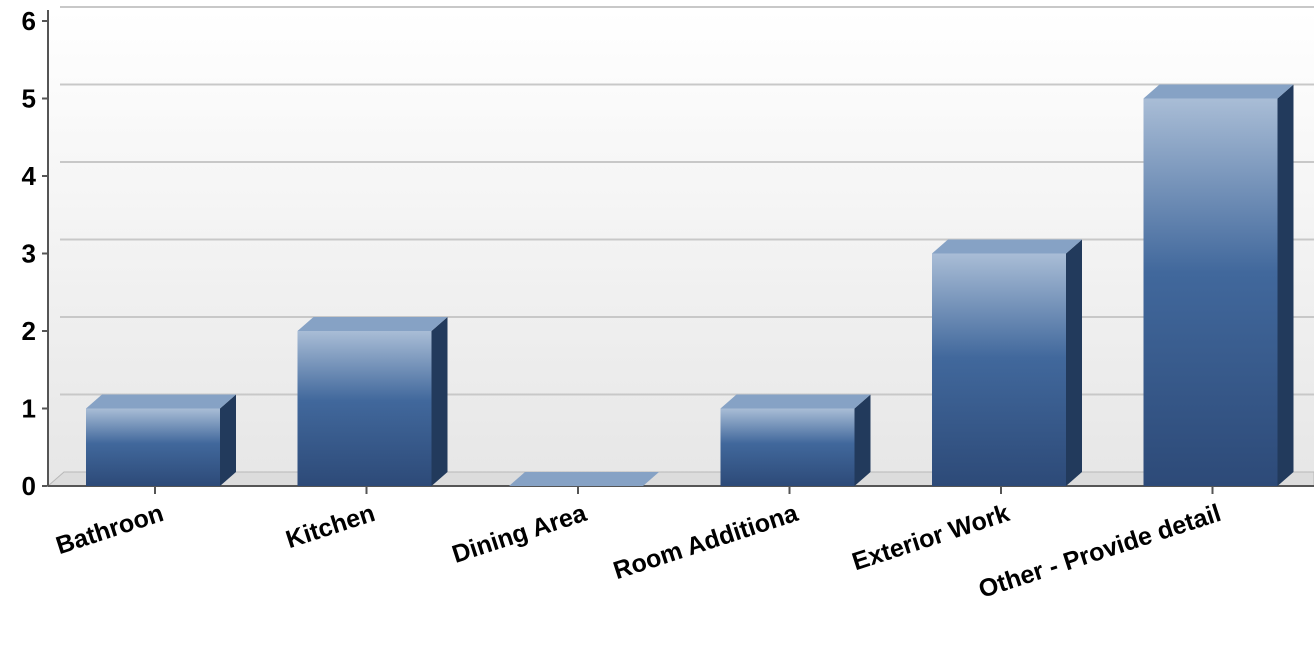 The height and width of the screenshot is (649, 1314). I want to click on y-tick-label: 3, so click(29, 254).